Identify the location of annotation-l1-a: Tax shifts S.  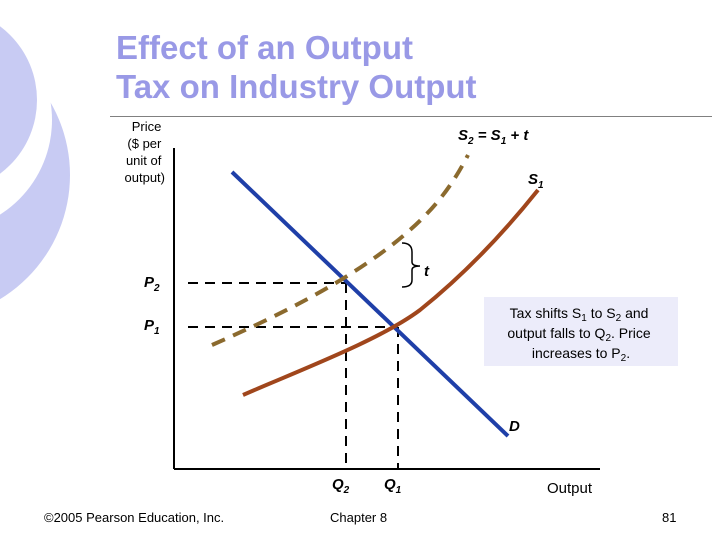
(546, 313).